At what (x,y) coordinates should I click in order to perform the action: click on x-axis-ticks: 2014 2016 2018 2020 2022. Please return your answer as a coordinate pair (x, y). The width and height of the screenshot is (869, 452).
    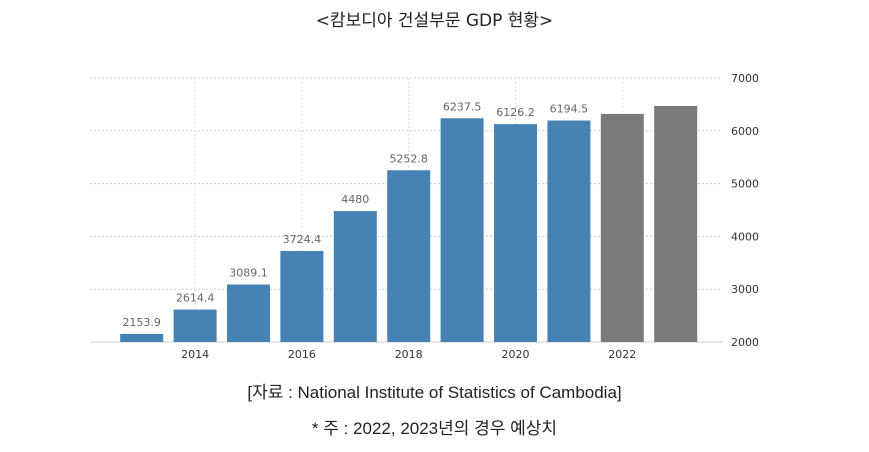
    Looking at the image, I should click on (408, 354).